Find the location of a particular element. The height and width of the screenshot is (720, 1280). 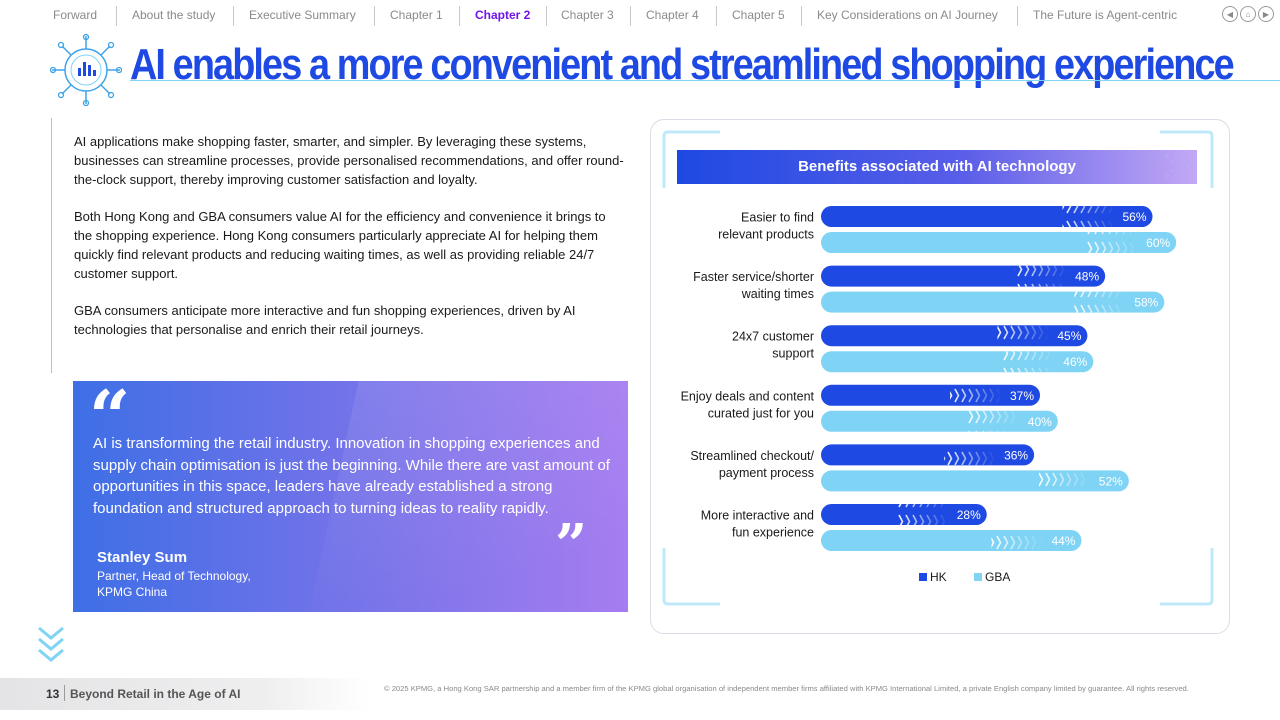

nav-item-chapter-5: Chapter 5 is located at coordinates (758, 15).